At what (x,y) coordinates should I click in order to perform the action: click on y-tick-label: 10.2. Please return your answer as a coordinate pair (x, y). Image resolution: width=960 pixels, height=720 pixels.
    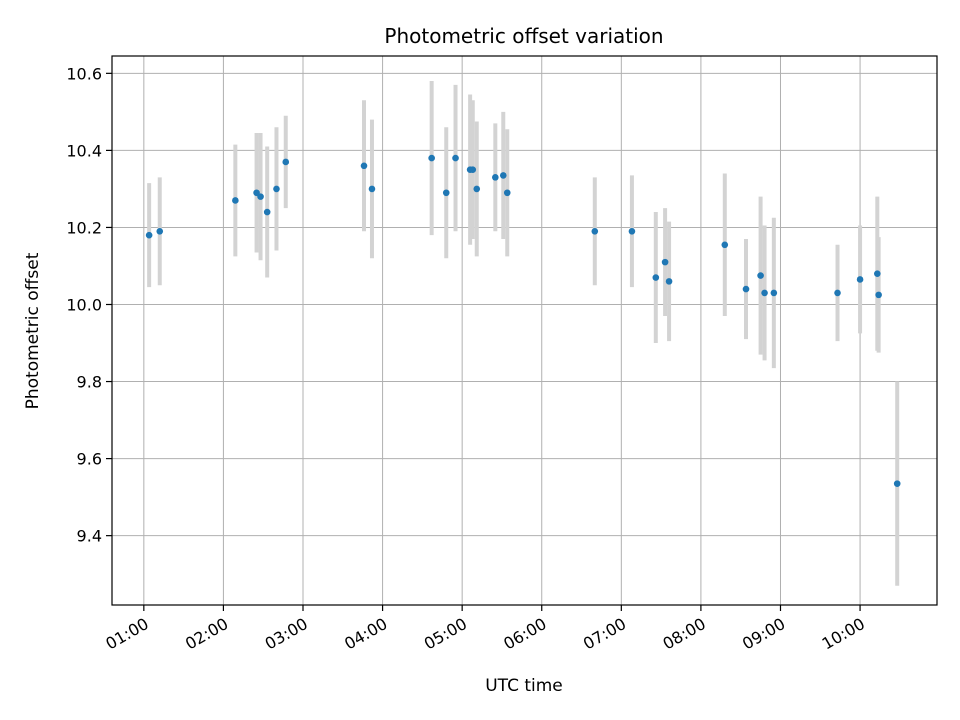
    Looking at the image, I should click on (84, 227).